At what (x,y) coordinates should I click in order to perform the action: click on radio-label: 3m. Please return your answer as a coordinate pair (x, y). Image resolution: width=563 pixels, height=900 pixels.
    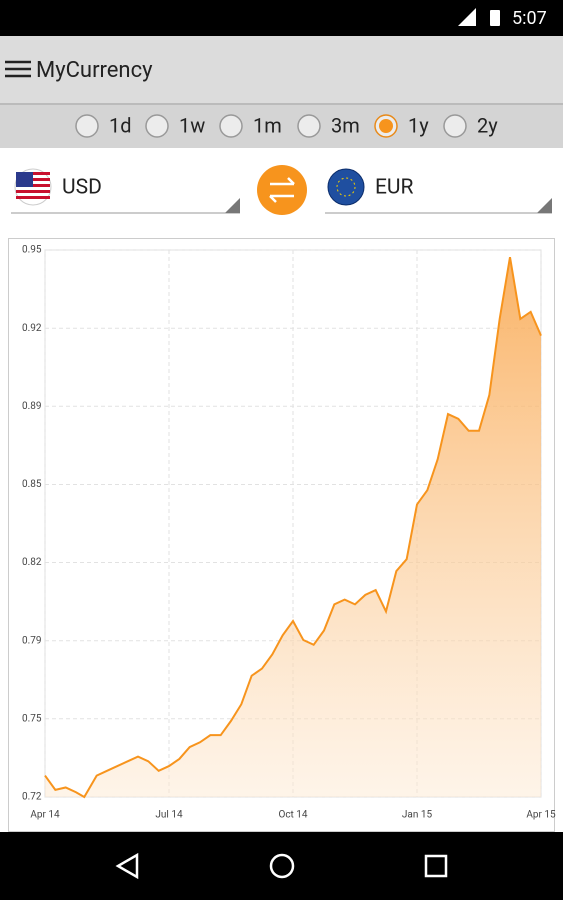
    Looking at the image, I should click on (345, 125).